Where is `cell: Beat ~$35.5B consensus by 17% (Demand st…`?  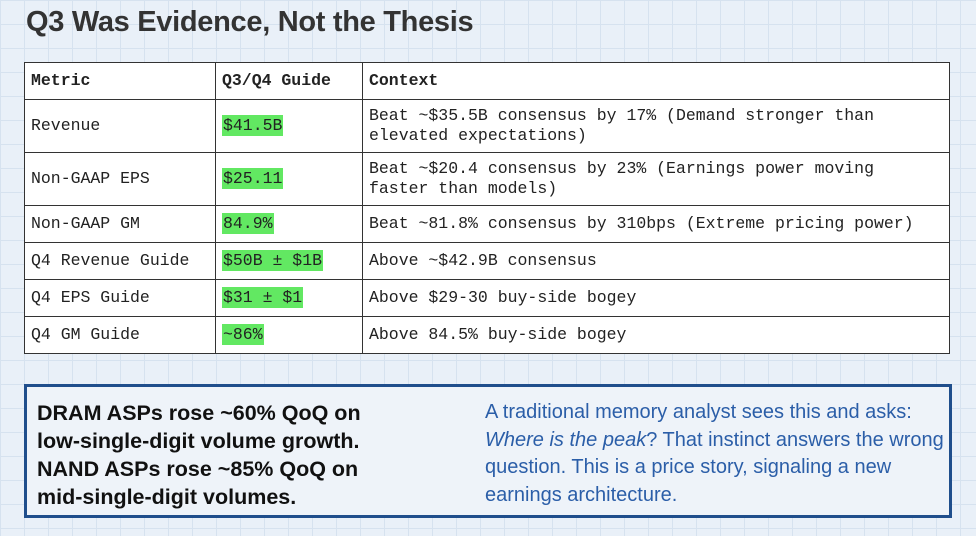 cell: Beat ~$35.5B consensus by 17% (Demand st… is located at coordinates (656, 126).